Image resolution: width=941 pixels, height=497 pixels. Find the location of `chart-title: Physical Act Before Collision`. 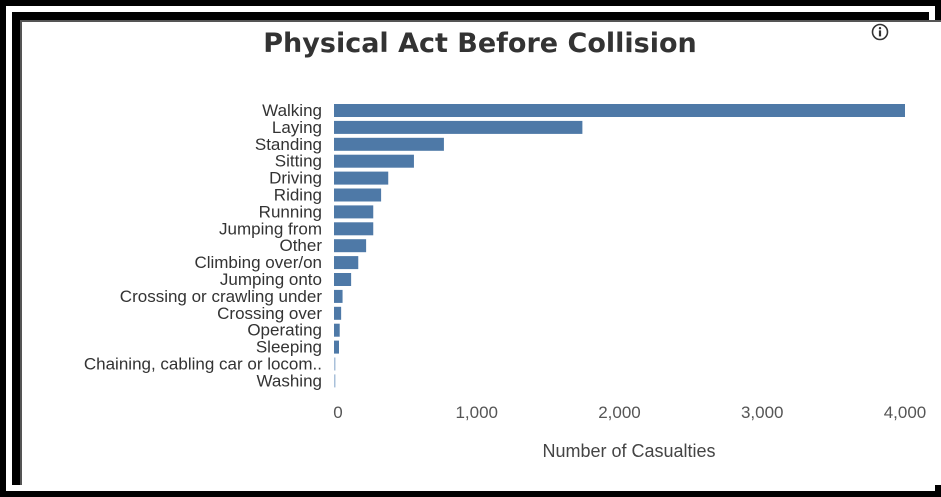

chart-title: Physical Act Before Collision is located at coordinates (480, 43).